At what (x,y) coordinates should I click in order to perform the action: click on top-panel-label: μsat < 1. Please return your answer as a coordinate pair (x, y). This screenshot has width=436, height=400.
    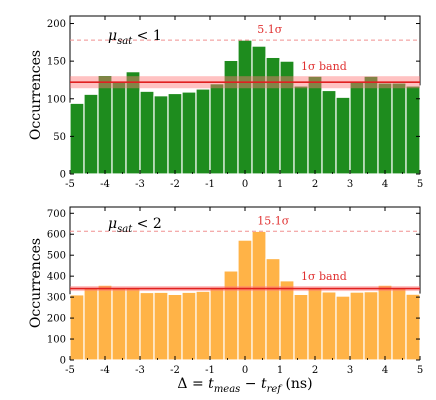
    Looking at the image, I should click on (135, 37).